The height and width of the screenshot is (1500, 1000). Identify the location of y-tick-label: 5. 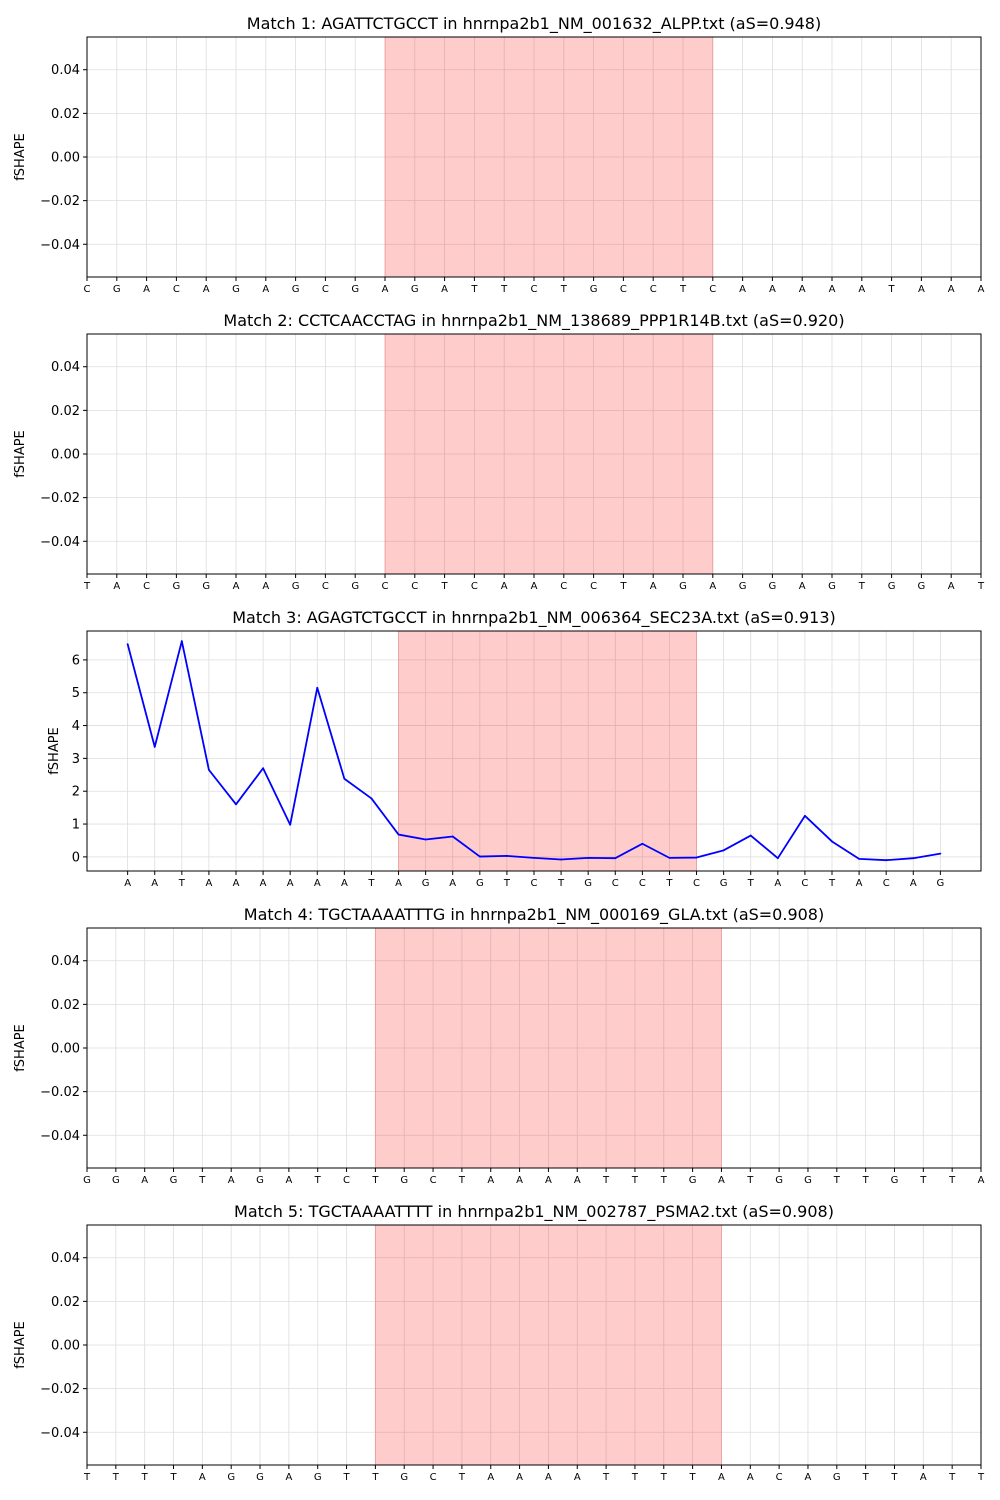
(76, 693).